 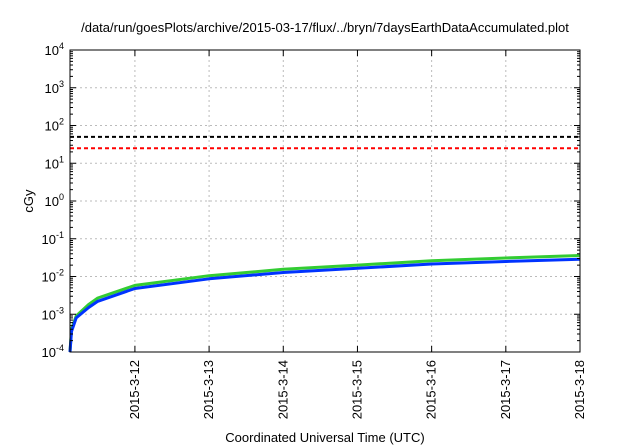 I want to click on x-tick-label: 2015-3-14, so click(x=282, y=389).